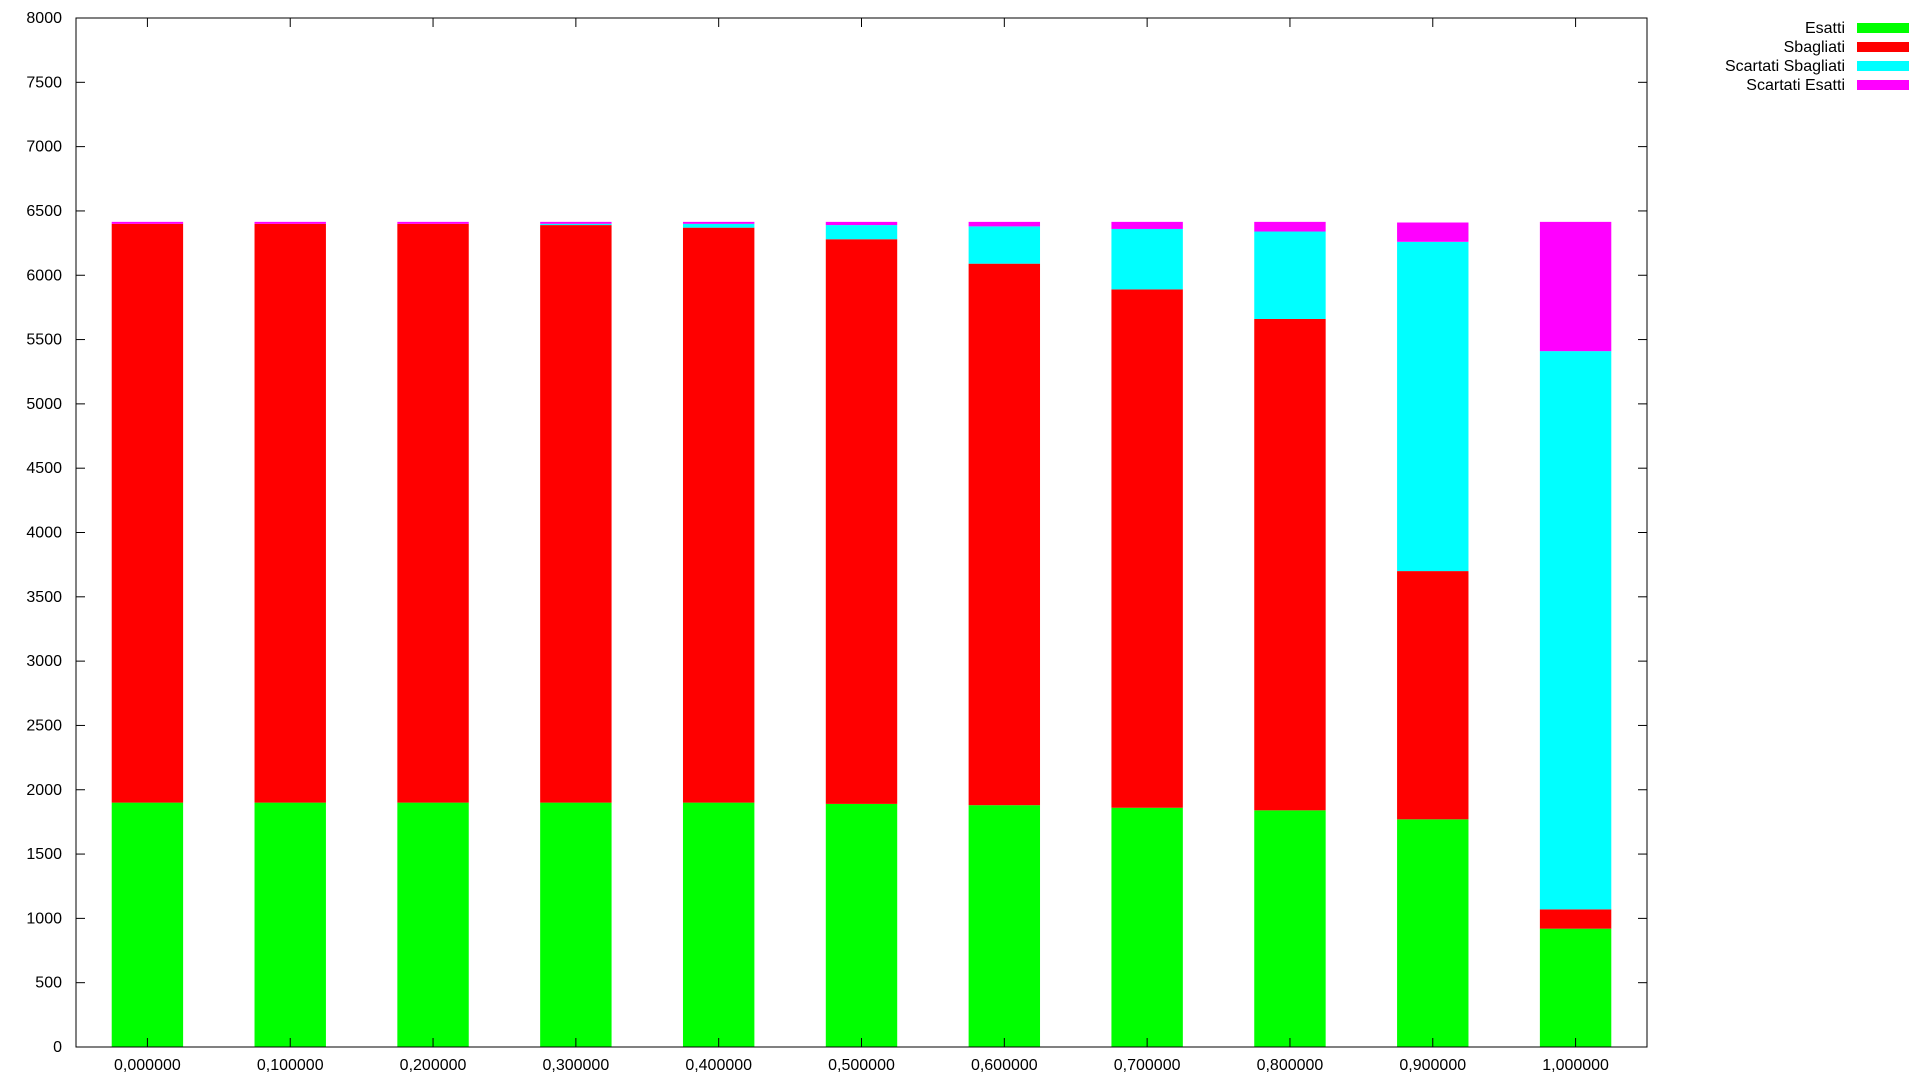 The width and height of the screenshot is (1920, 1080). Describe the element at coordinates (44, 533) in the screenshot. I see `y-tick-label: 4000` at that location.